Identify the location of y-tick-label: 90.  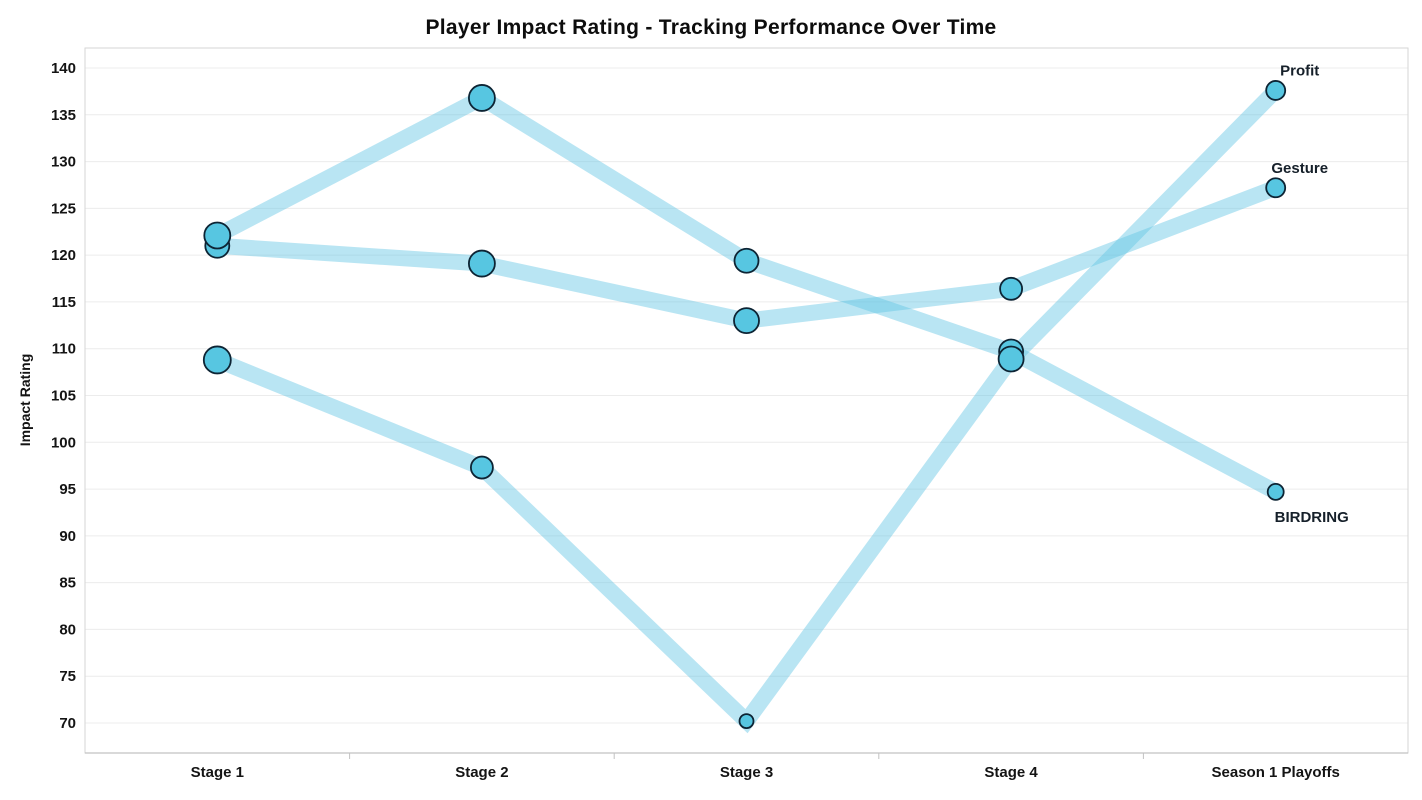
(67, 536).